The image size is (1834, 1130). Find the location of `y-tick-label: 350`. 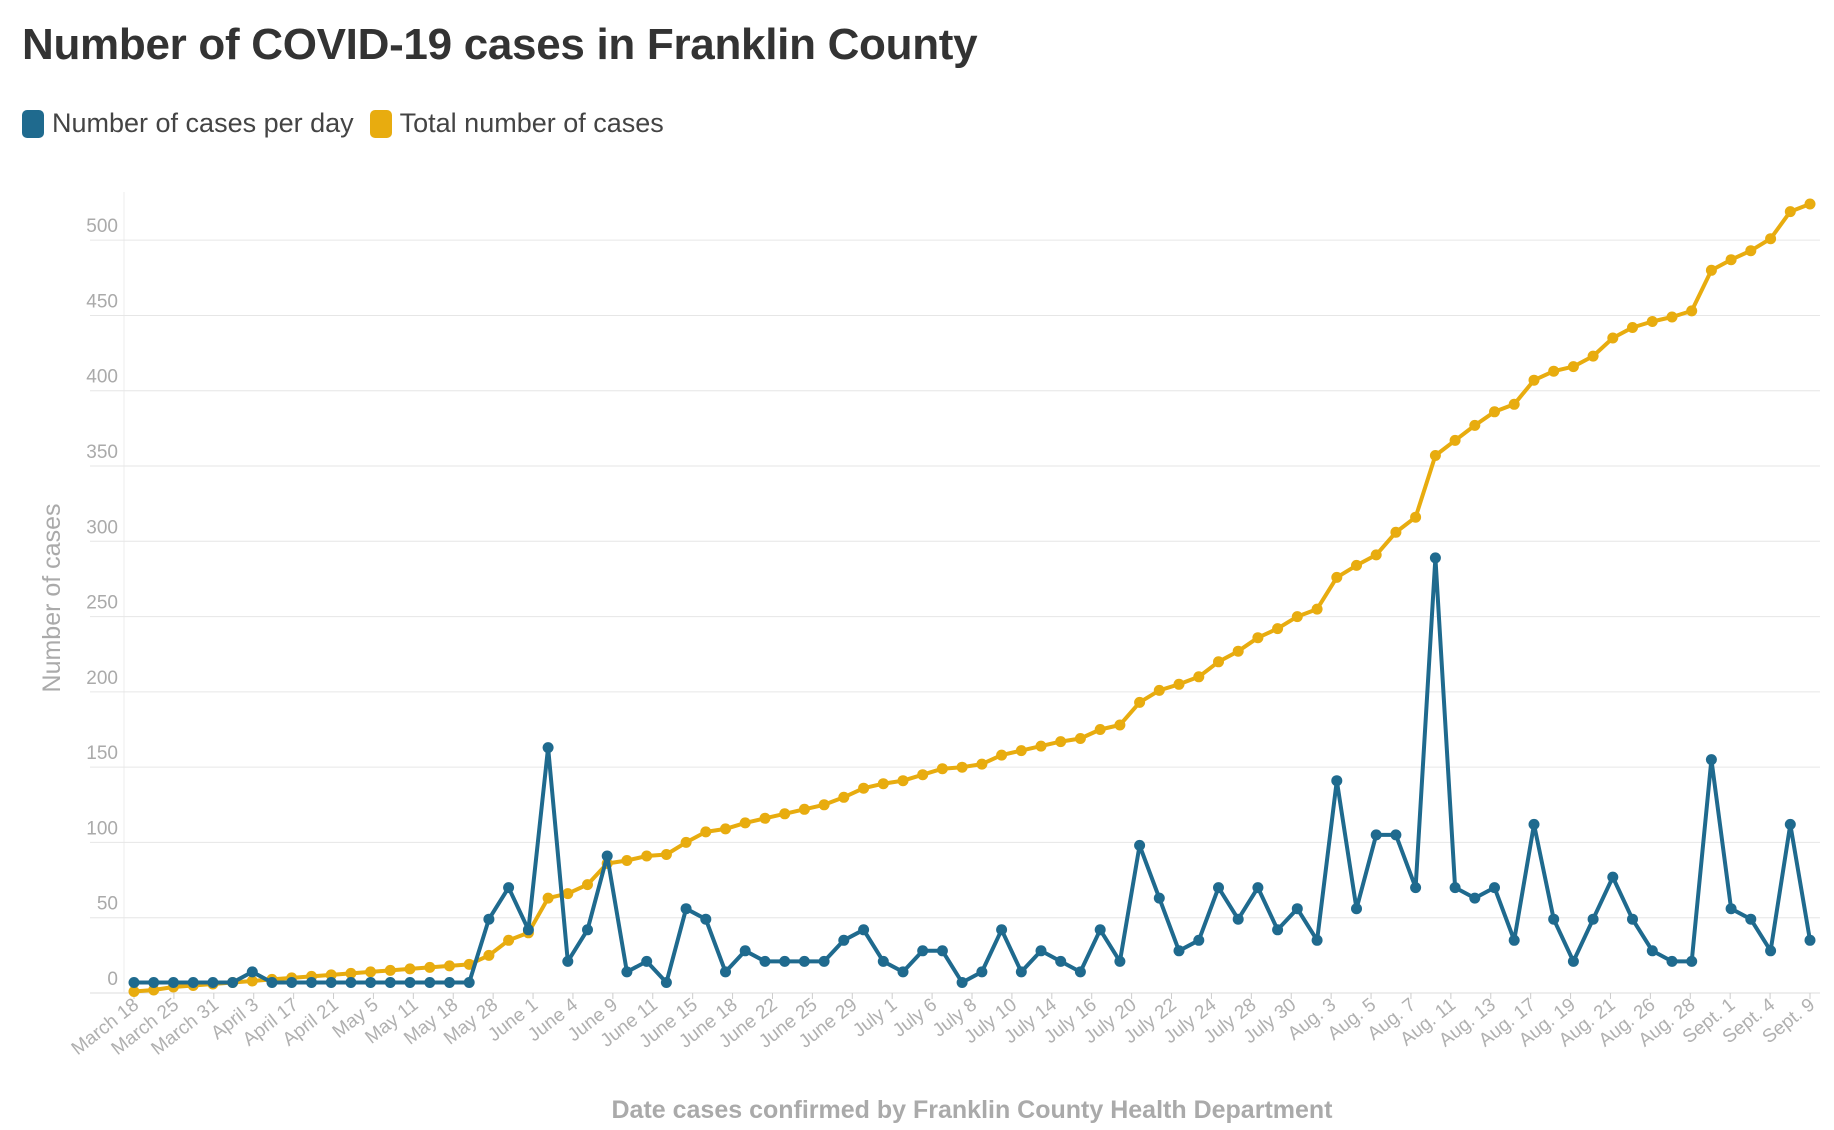

y-tick-label: 350 is located at coordinates (102, 452).